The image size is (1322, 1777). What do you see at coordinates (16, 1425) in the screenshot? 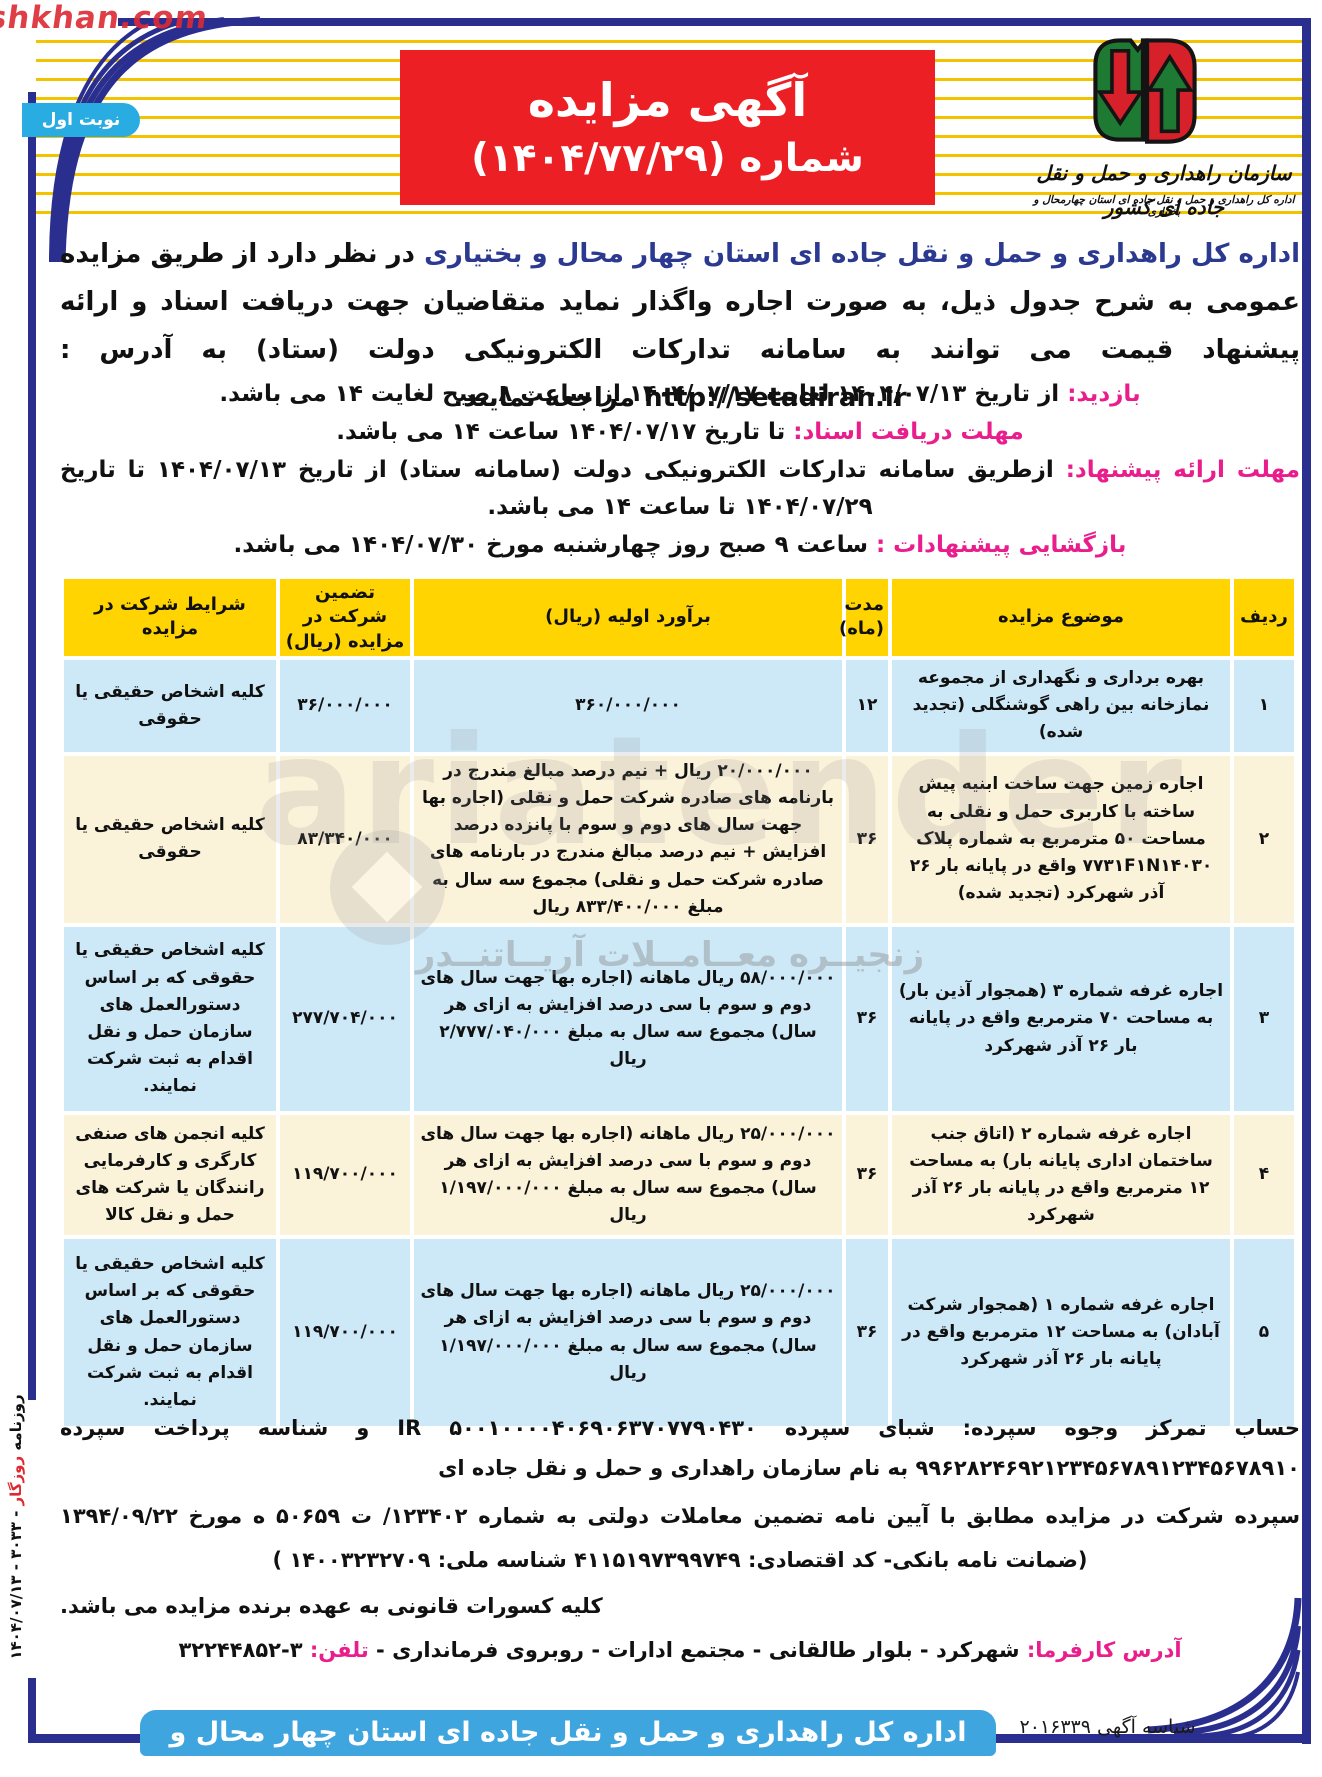
I see `credit-prefix: روزنامه` at bounding box center [16, 1425].